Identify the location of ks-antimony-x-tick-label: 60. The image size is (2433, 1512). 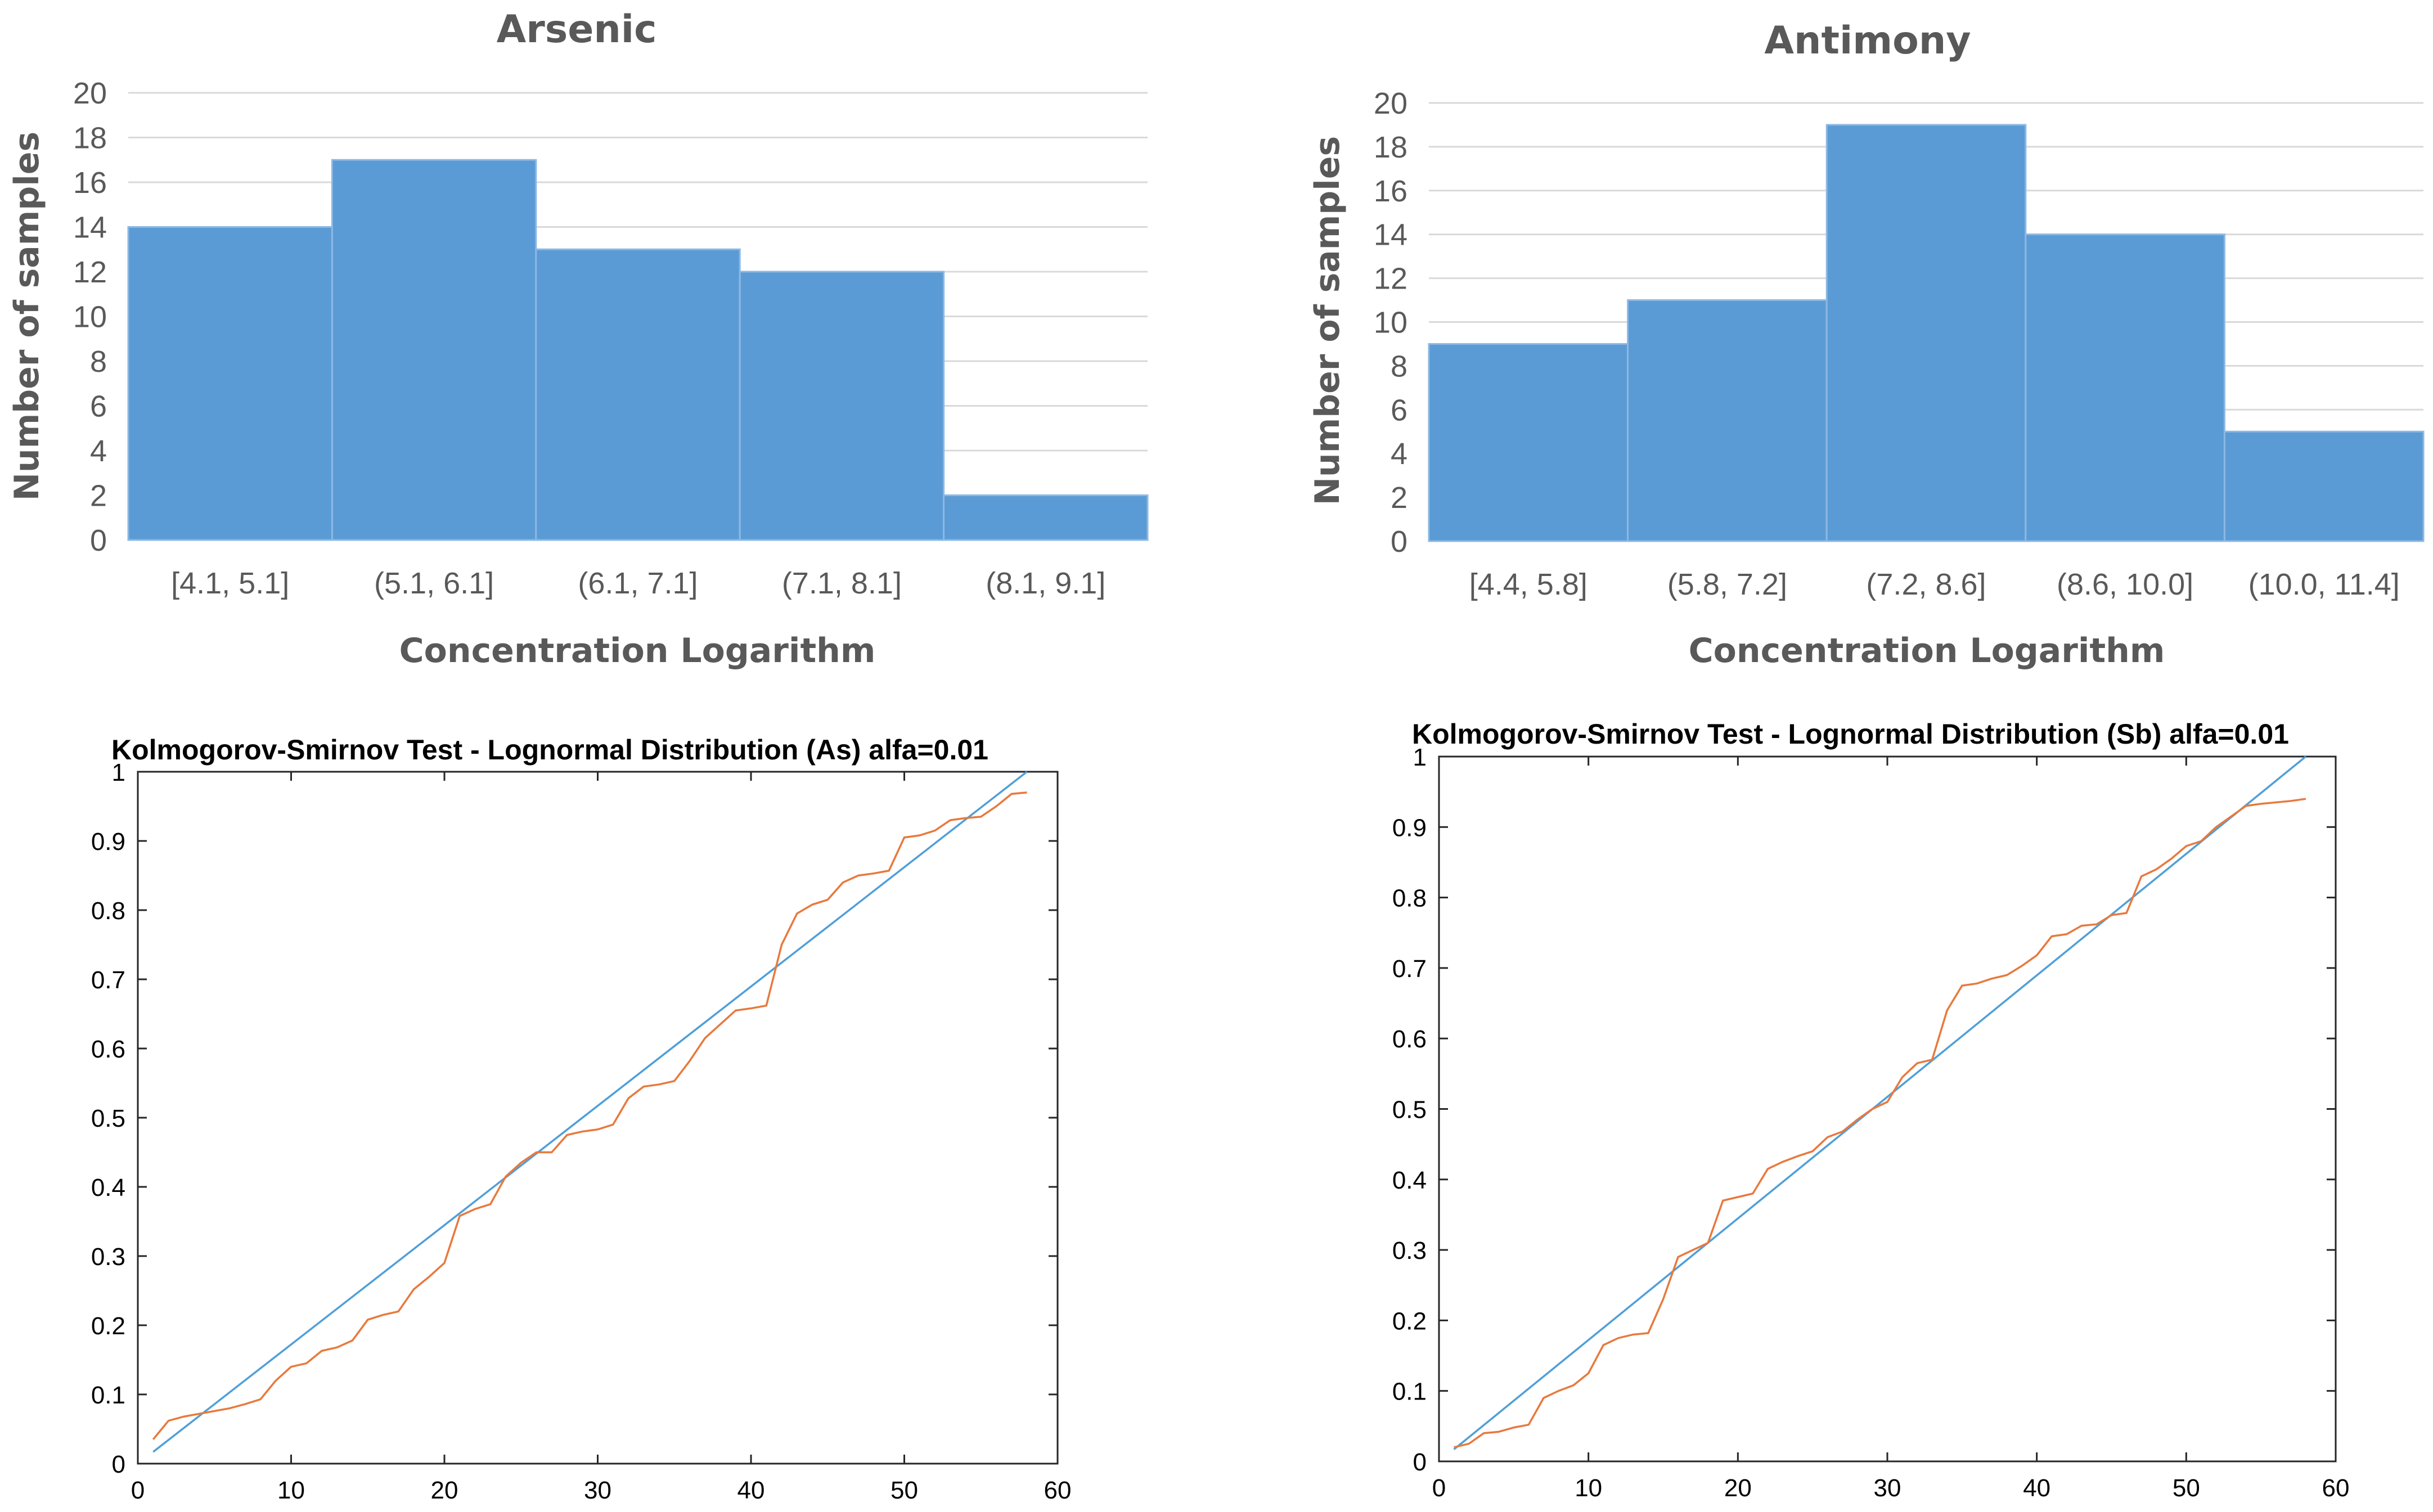
(2336, 1488).